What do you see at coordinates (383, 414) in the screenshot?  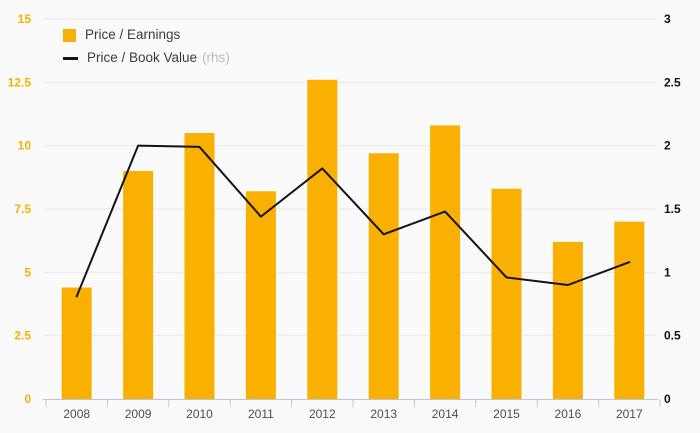 I see `x-axis-label-2013: 2013` at bounding box center [383, 414].